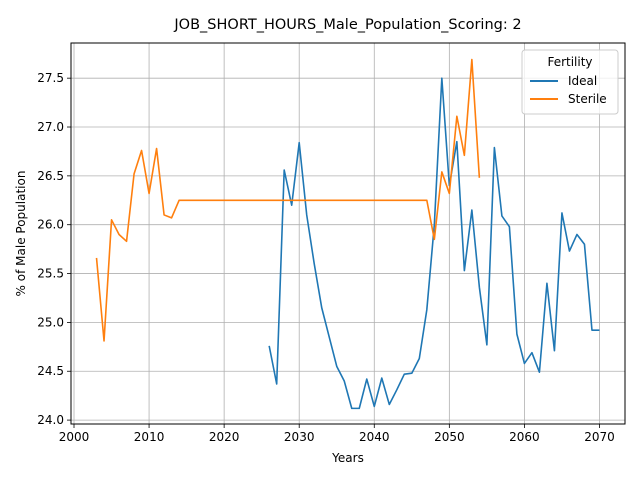  I want to click on legend-title: Fertility, so click(569, 62).